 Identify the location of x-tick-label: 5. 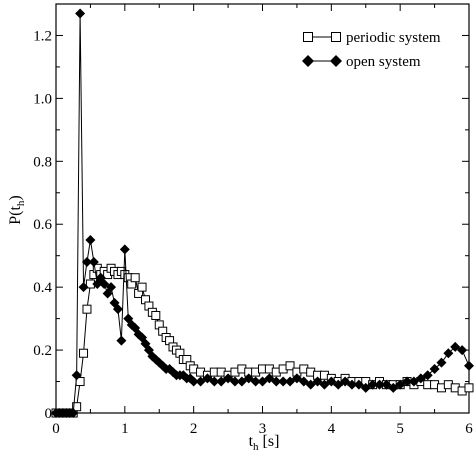
(400, 429).